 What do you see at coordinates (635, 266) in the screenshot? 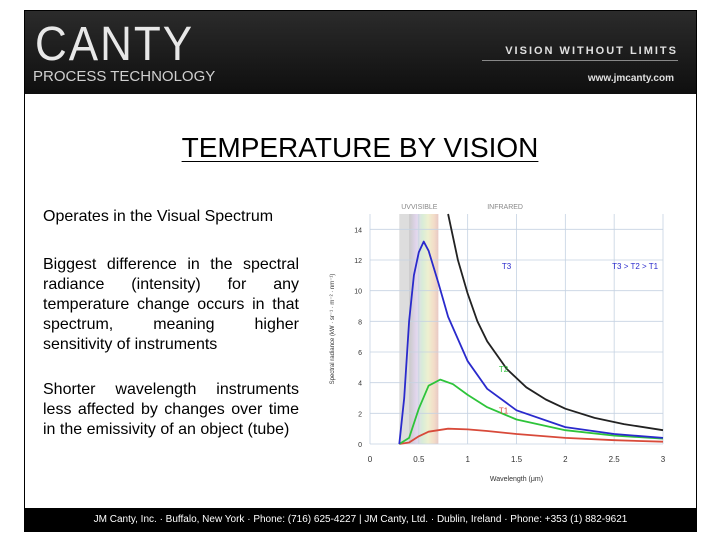
I see `temperature-order-annotation: T3 > T2 > T1` at bounding box center [635, 266].